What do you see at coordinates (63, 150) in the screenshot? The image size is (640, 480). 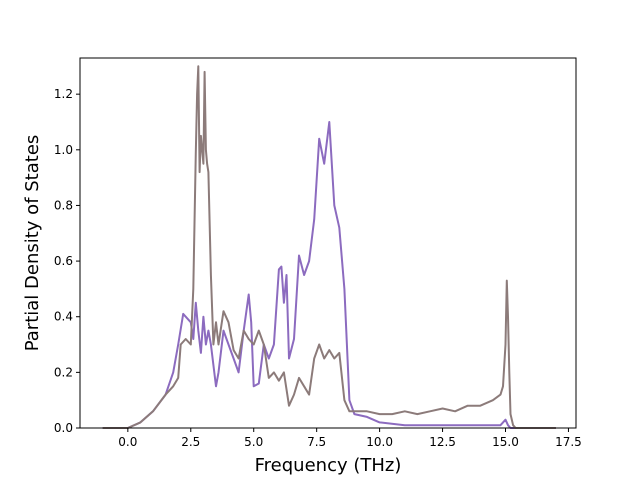 I see `y-tick-label: 1.0` at bounding box center [63, 150].